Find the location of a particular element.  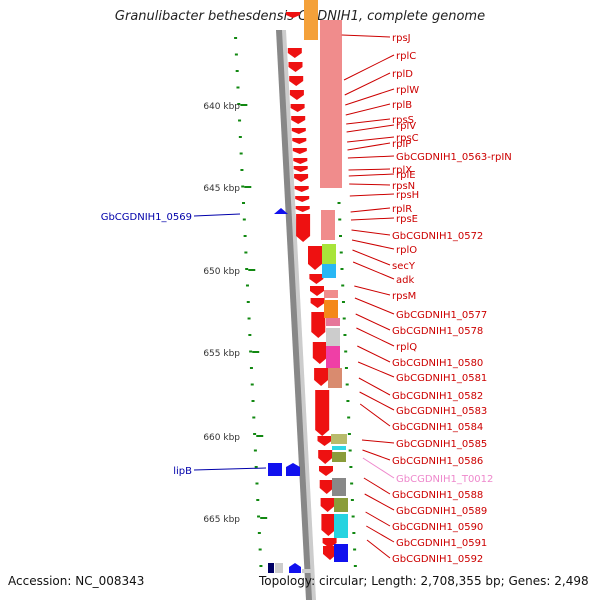

tick-label: 645 kbp is located at coordinates (221, 189).